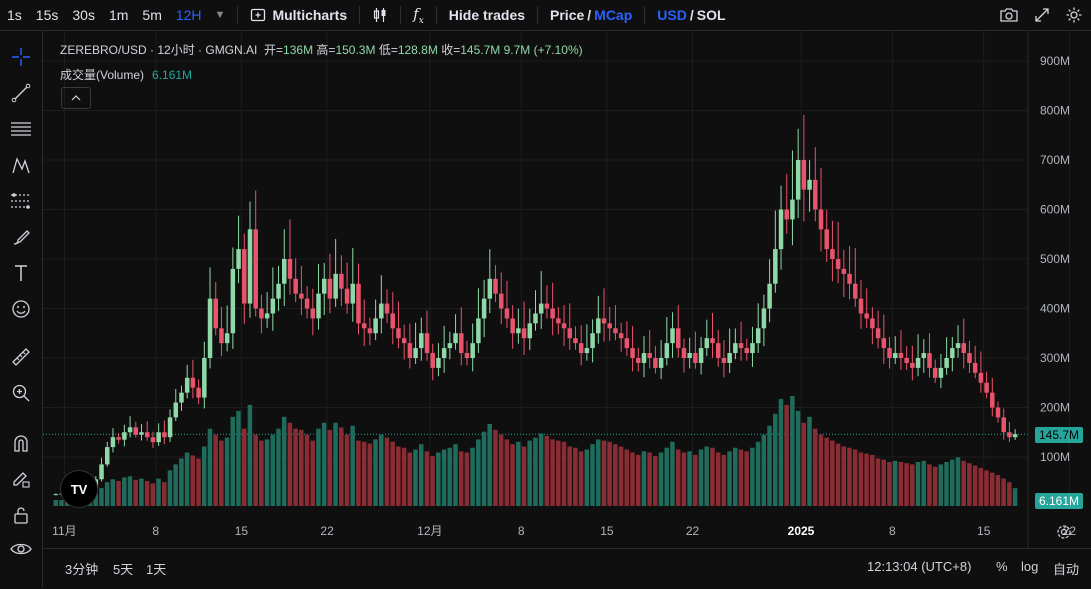 Image resolution: width=1091 pixels, height=589 pixels. I want to click on change-value: 9.7M (+7.10%), so click(543, 50).